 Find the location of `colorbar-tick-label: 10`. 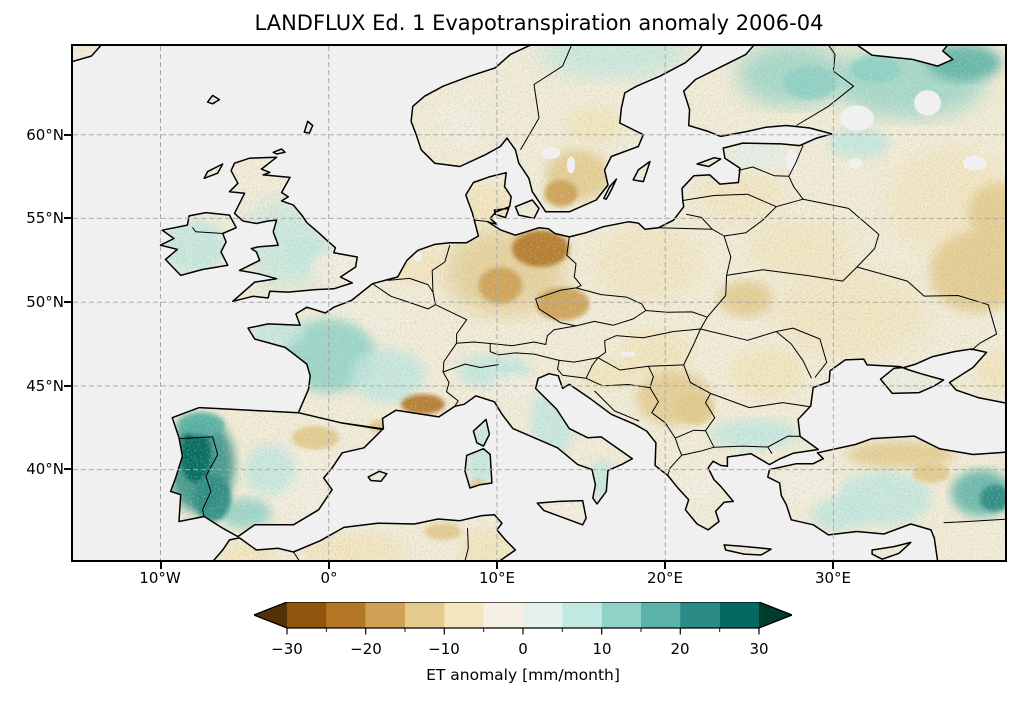

colorbar-tick-label: 10 is located at coordinates (602, 649).